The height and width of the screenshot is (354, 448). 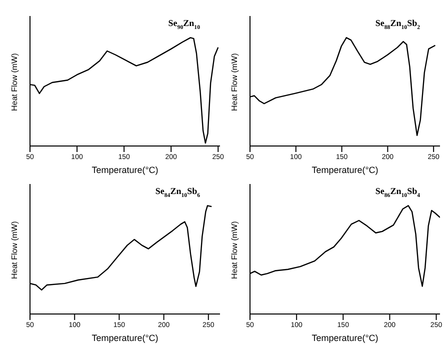 I want to click on series-label: Se$_{90}$Zn$_{10}$, so click(x=184, y=24).